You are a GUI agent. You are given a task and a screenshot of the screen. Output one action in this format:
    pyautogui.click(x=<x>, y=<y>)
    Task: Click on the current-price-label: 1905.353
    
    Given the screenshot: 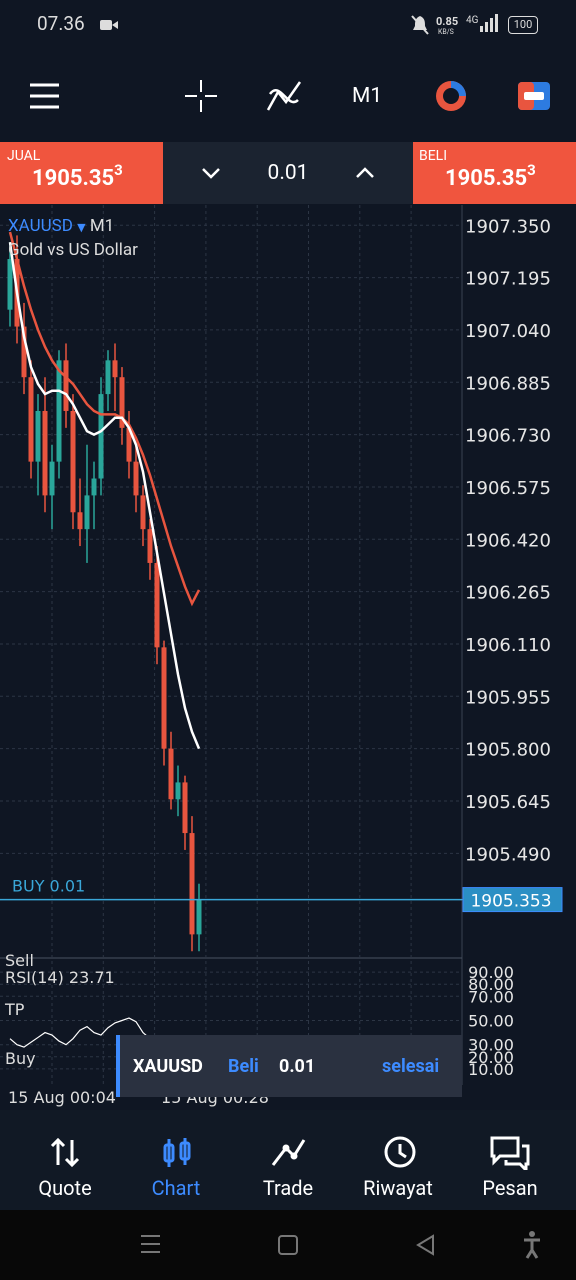 What is the action you would take?
    pyautogui.click(x=510, y=902)
    